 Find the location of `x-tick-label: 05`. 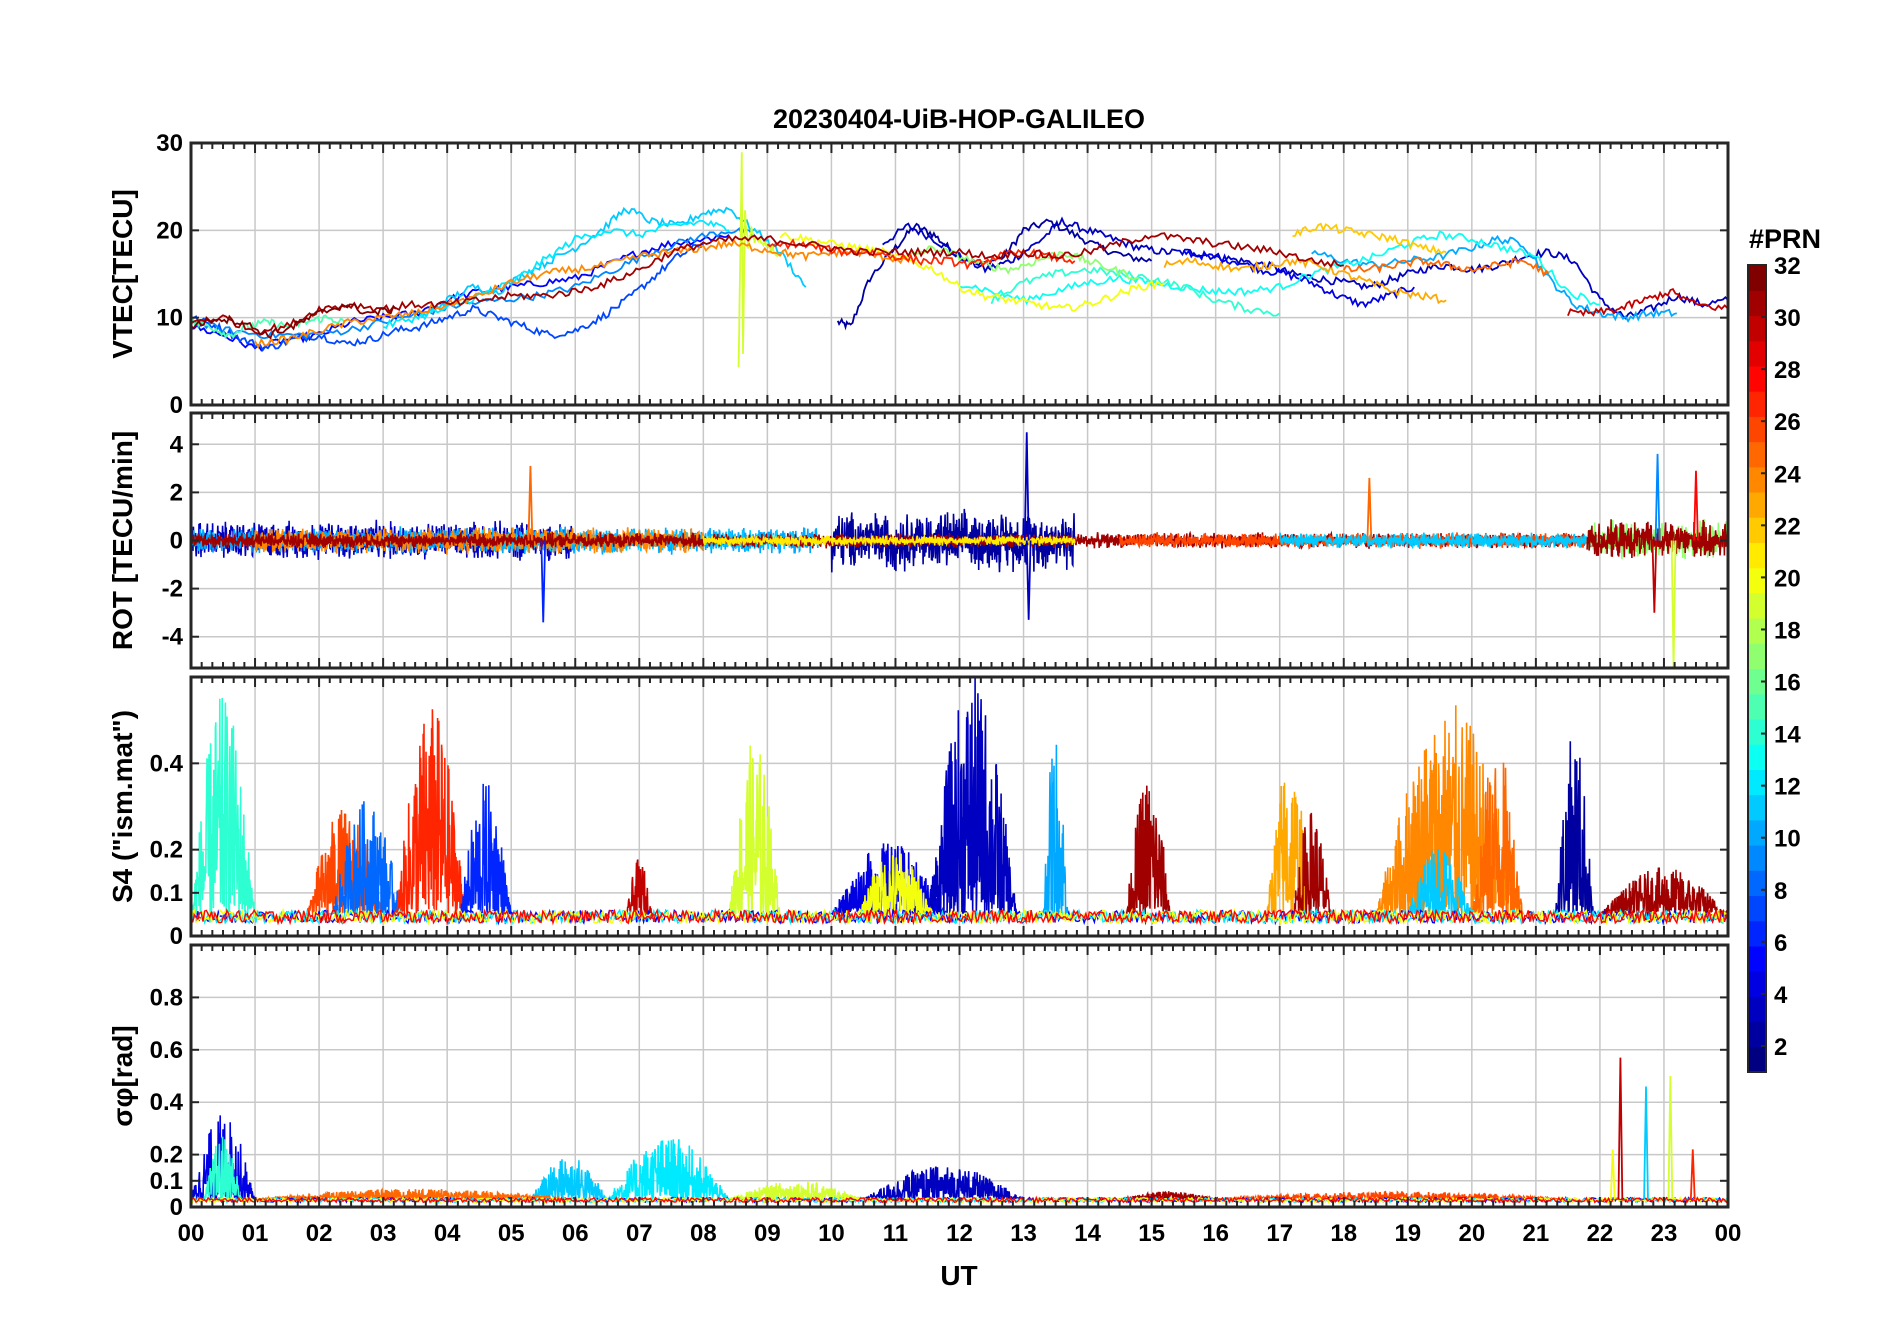

x-tick-label: 05 is located at coordinates (511, 1233).